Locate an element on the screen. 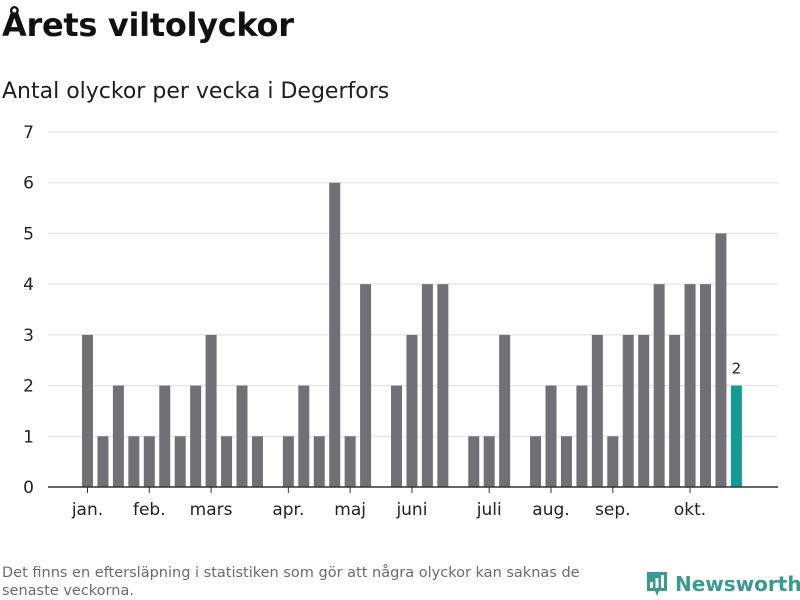 The image size is (800, 600). y-tick-label: 0 is located at coordinates (28, 488).